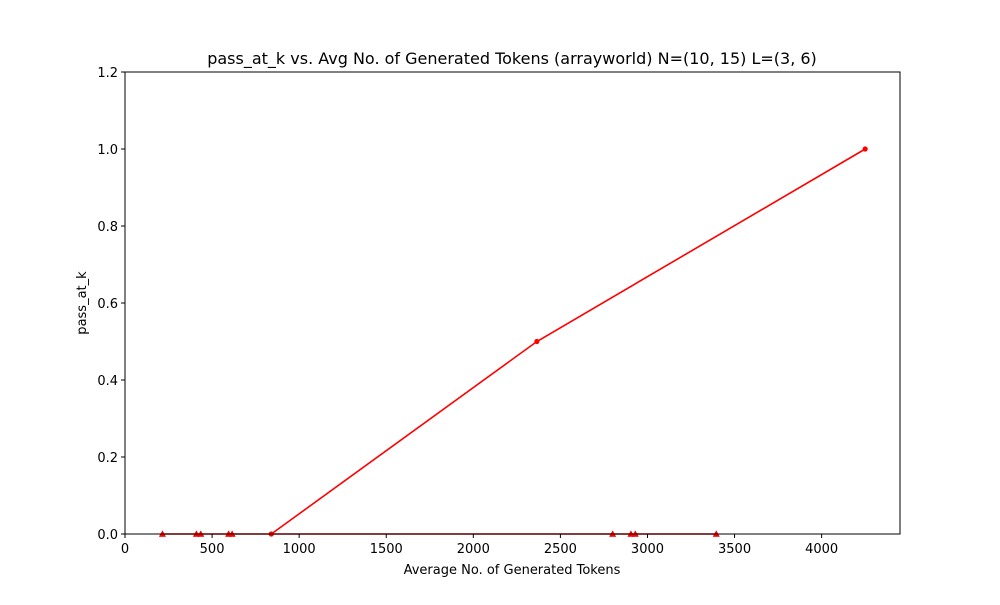  Describe the element at coordinates (821, 549) in the screenshot. I see `x-tick-label: 4000` at that location.